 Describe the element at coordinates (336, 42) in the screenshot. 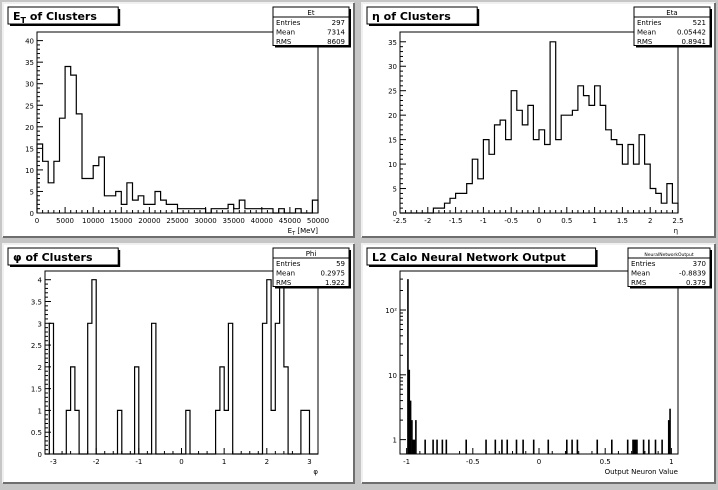

I see `stats-value: 8609` at that location.